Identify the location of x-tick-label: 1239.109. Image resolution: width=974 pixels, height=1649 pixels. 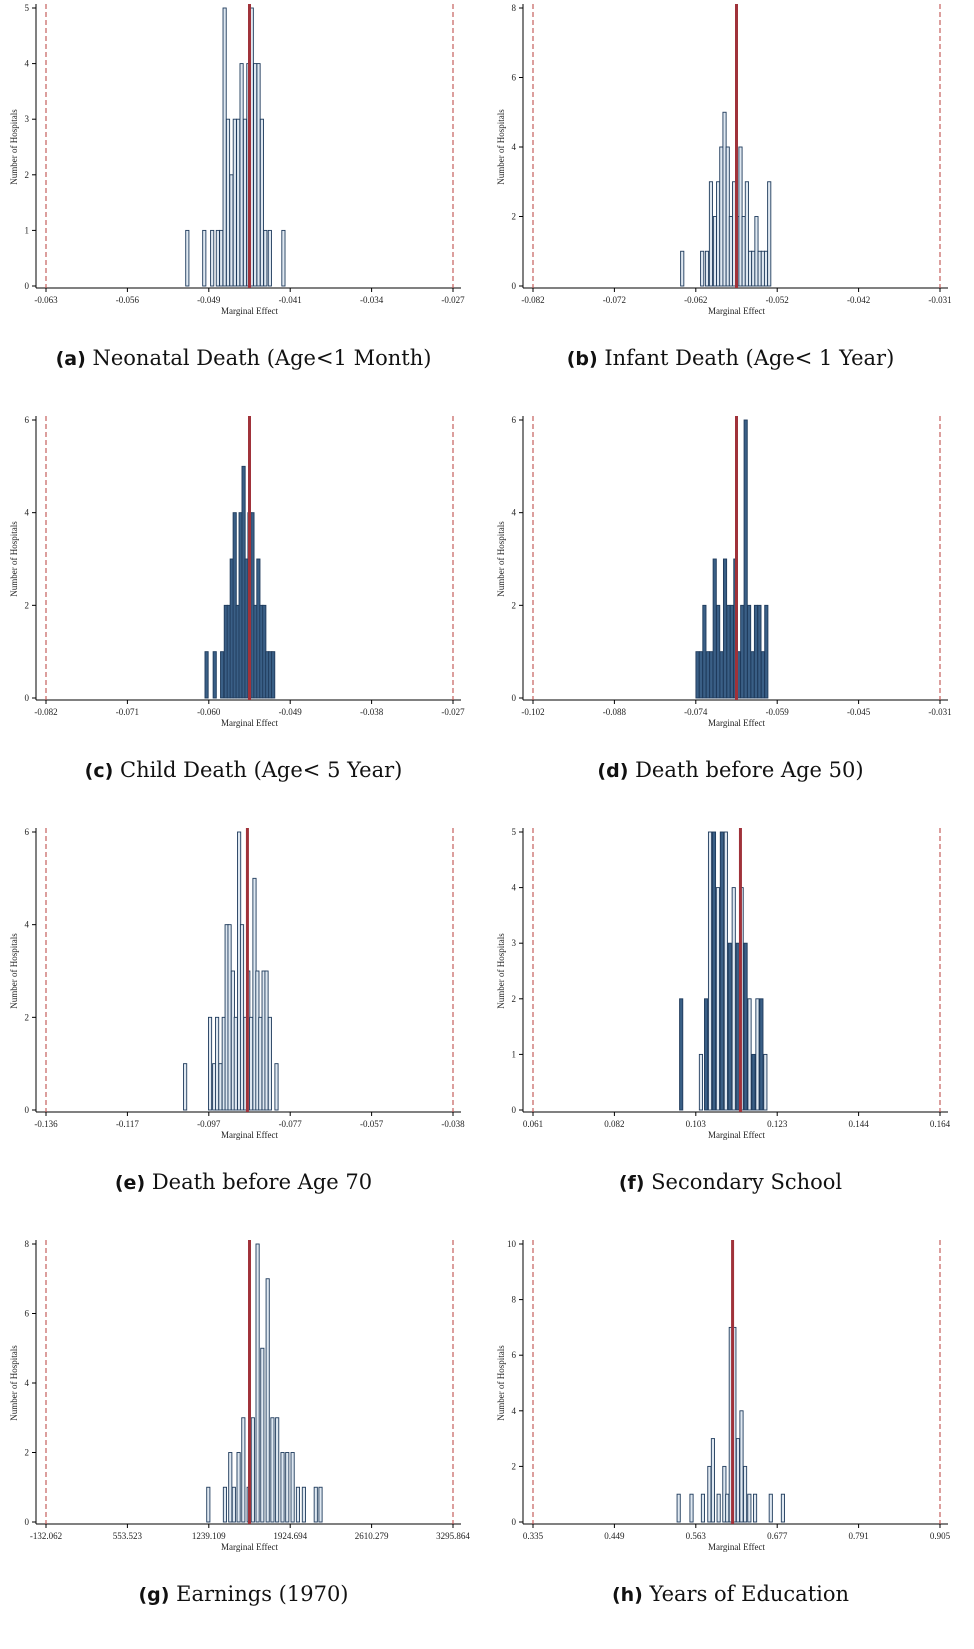
(209, 1536).